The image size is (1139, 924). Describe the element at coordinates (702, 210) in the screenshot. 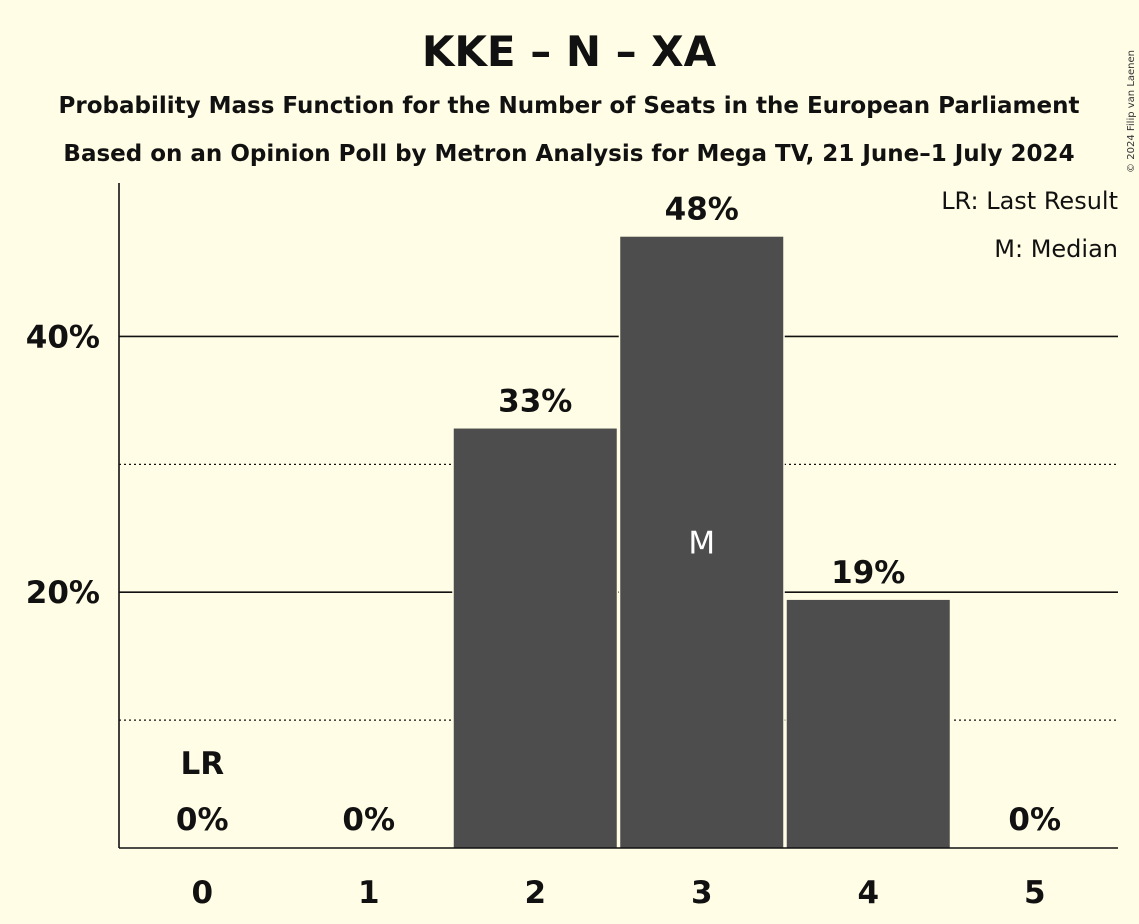

I see `value-label: 48%` at that location.